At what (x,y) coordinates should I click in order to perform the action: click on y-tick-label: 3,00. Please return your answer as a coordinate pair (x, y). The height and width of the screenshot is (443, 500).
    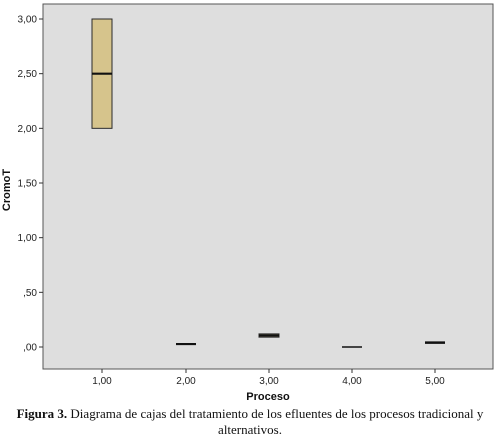
    Looking at the image, I should click on (28, 20).